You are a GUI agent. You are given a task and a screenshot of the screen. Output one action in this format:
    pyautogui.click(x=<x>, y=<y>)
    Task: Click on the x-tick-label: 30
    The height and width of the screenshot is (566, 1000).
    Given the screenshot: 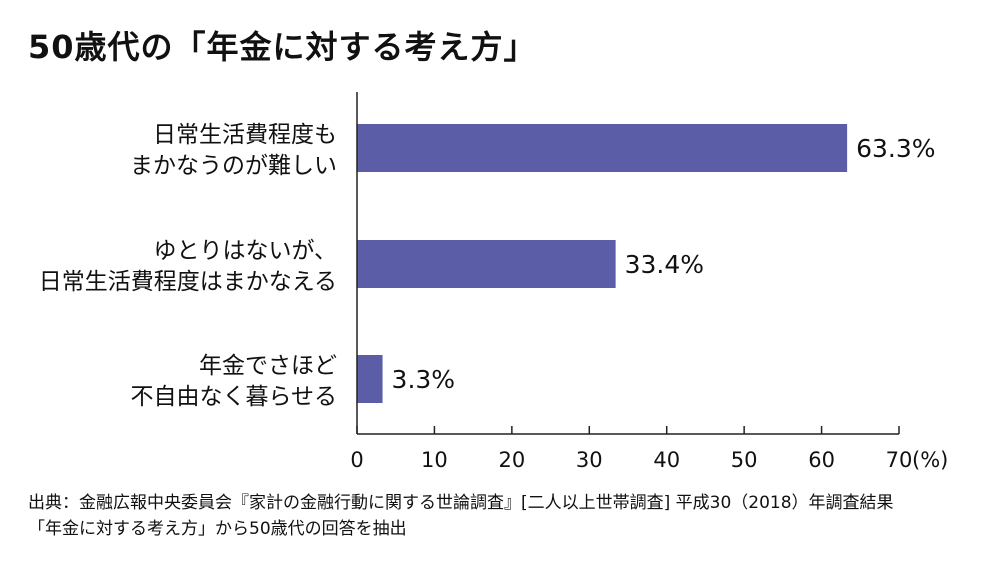 What is the action you would take?
    pyautogui.click(x=589, y=460)
    